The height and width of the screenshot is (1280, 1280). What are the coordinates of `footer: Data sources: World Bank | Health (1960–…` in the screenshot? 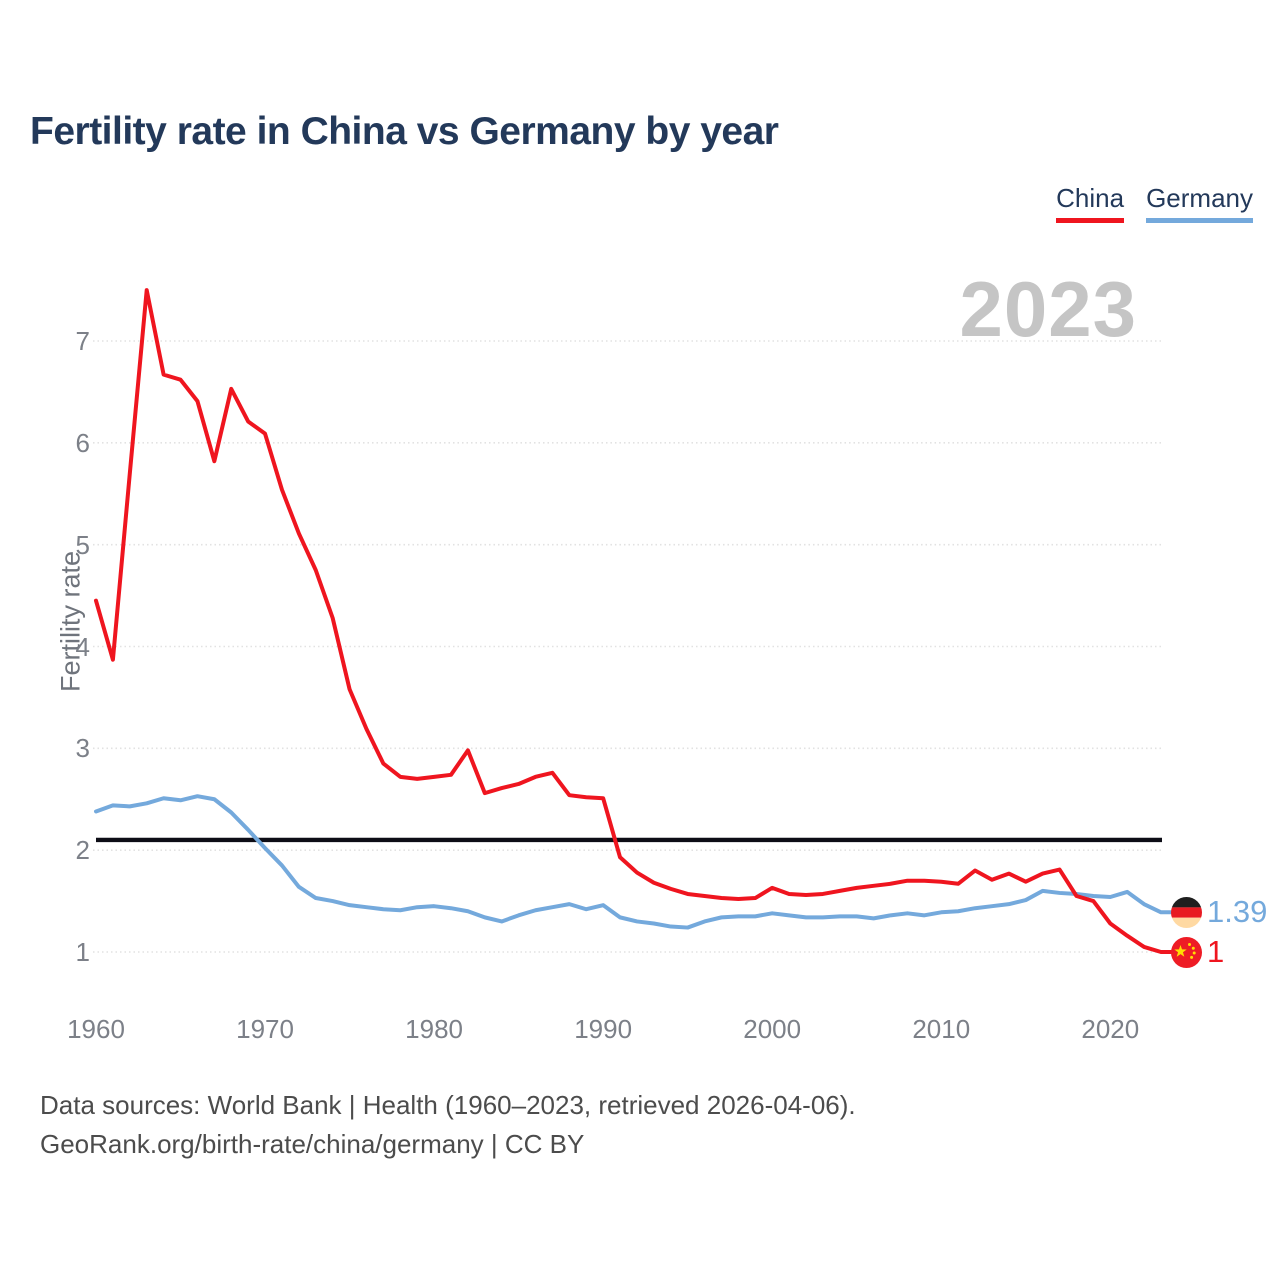 It's located at (448, 1125).